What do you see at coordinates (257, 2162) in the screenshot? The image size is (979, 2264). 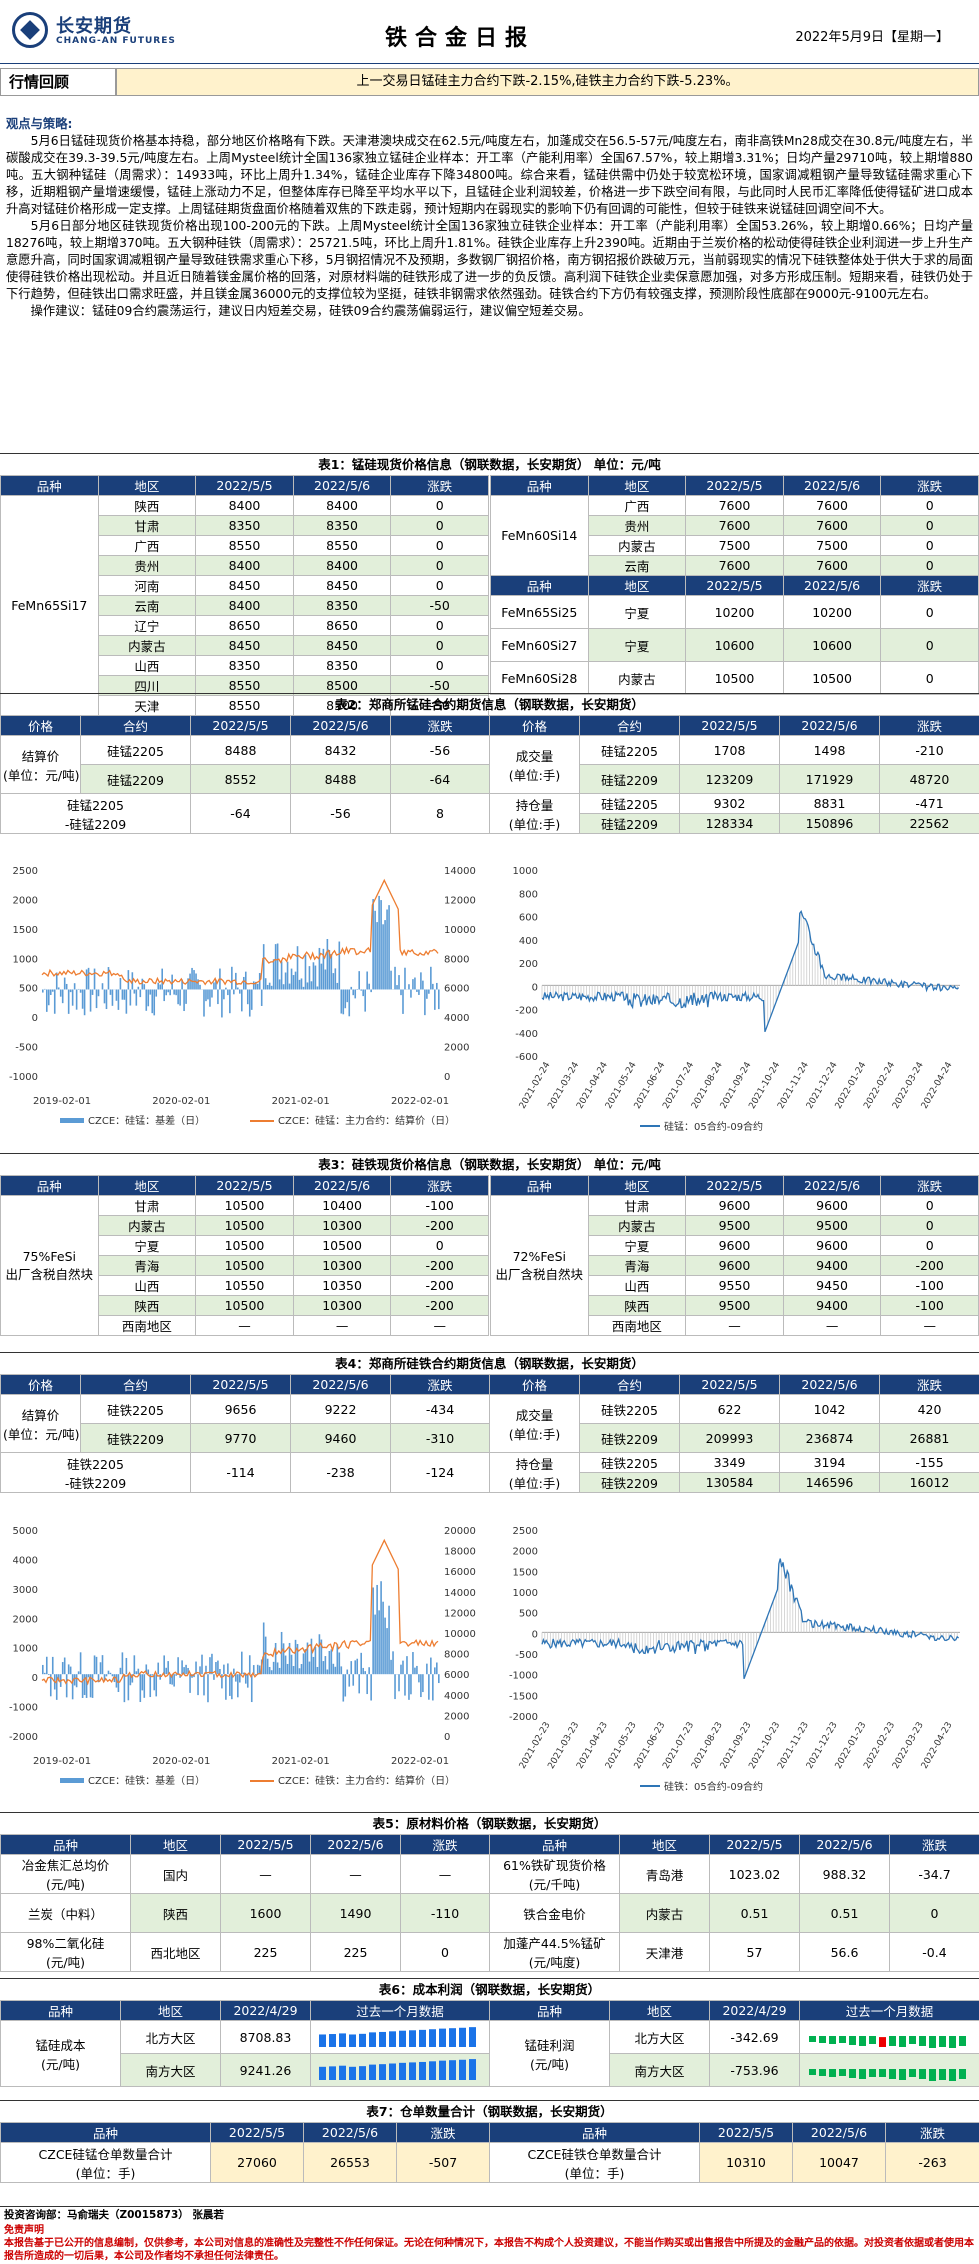 I see `table-cell: 27060` at bounding box center [257, 2162].